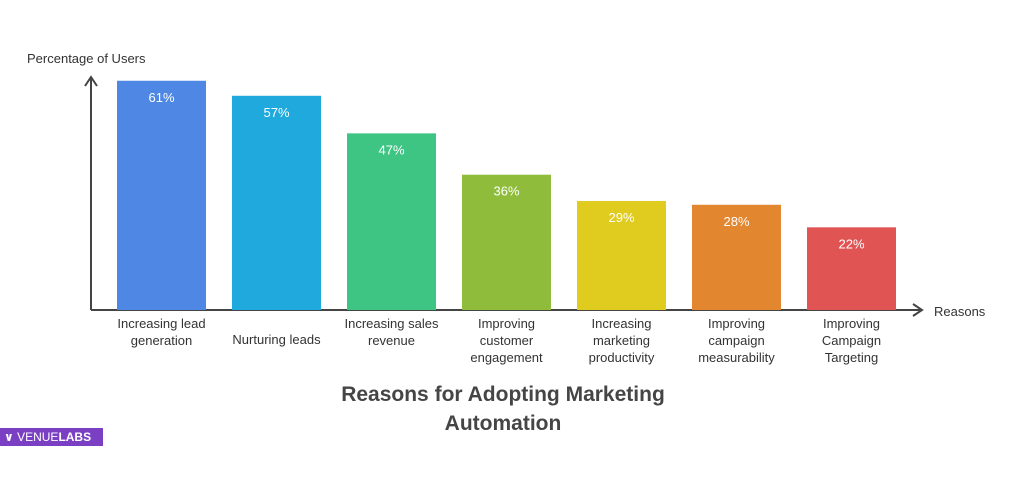  Describe the element at coordinates (276, 112) in the screenshot. I see `value-label: 57%` at that location.